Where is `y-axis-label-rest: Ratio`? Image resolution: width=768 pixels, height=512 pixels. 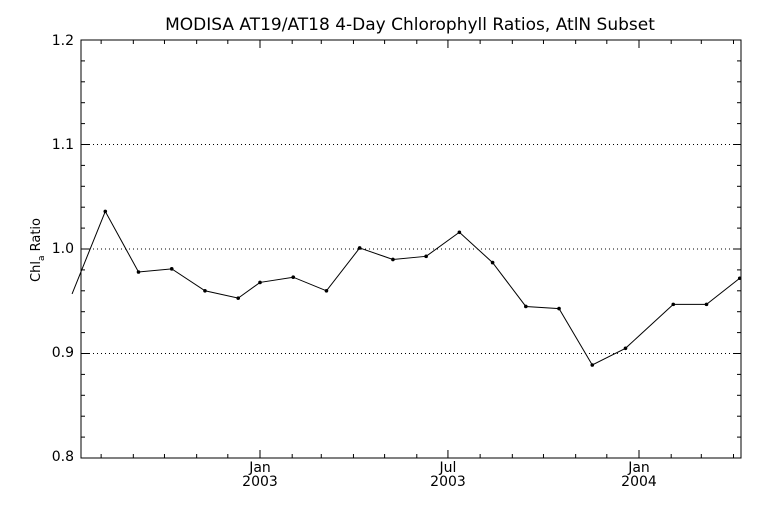
y-axis-label-rest: Ratio is located at coordinates (36, 237).